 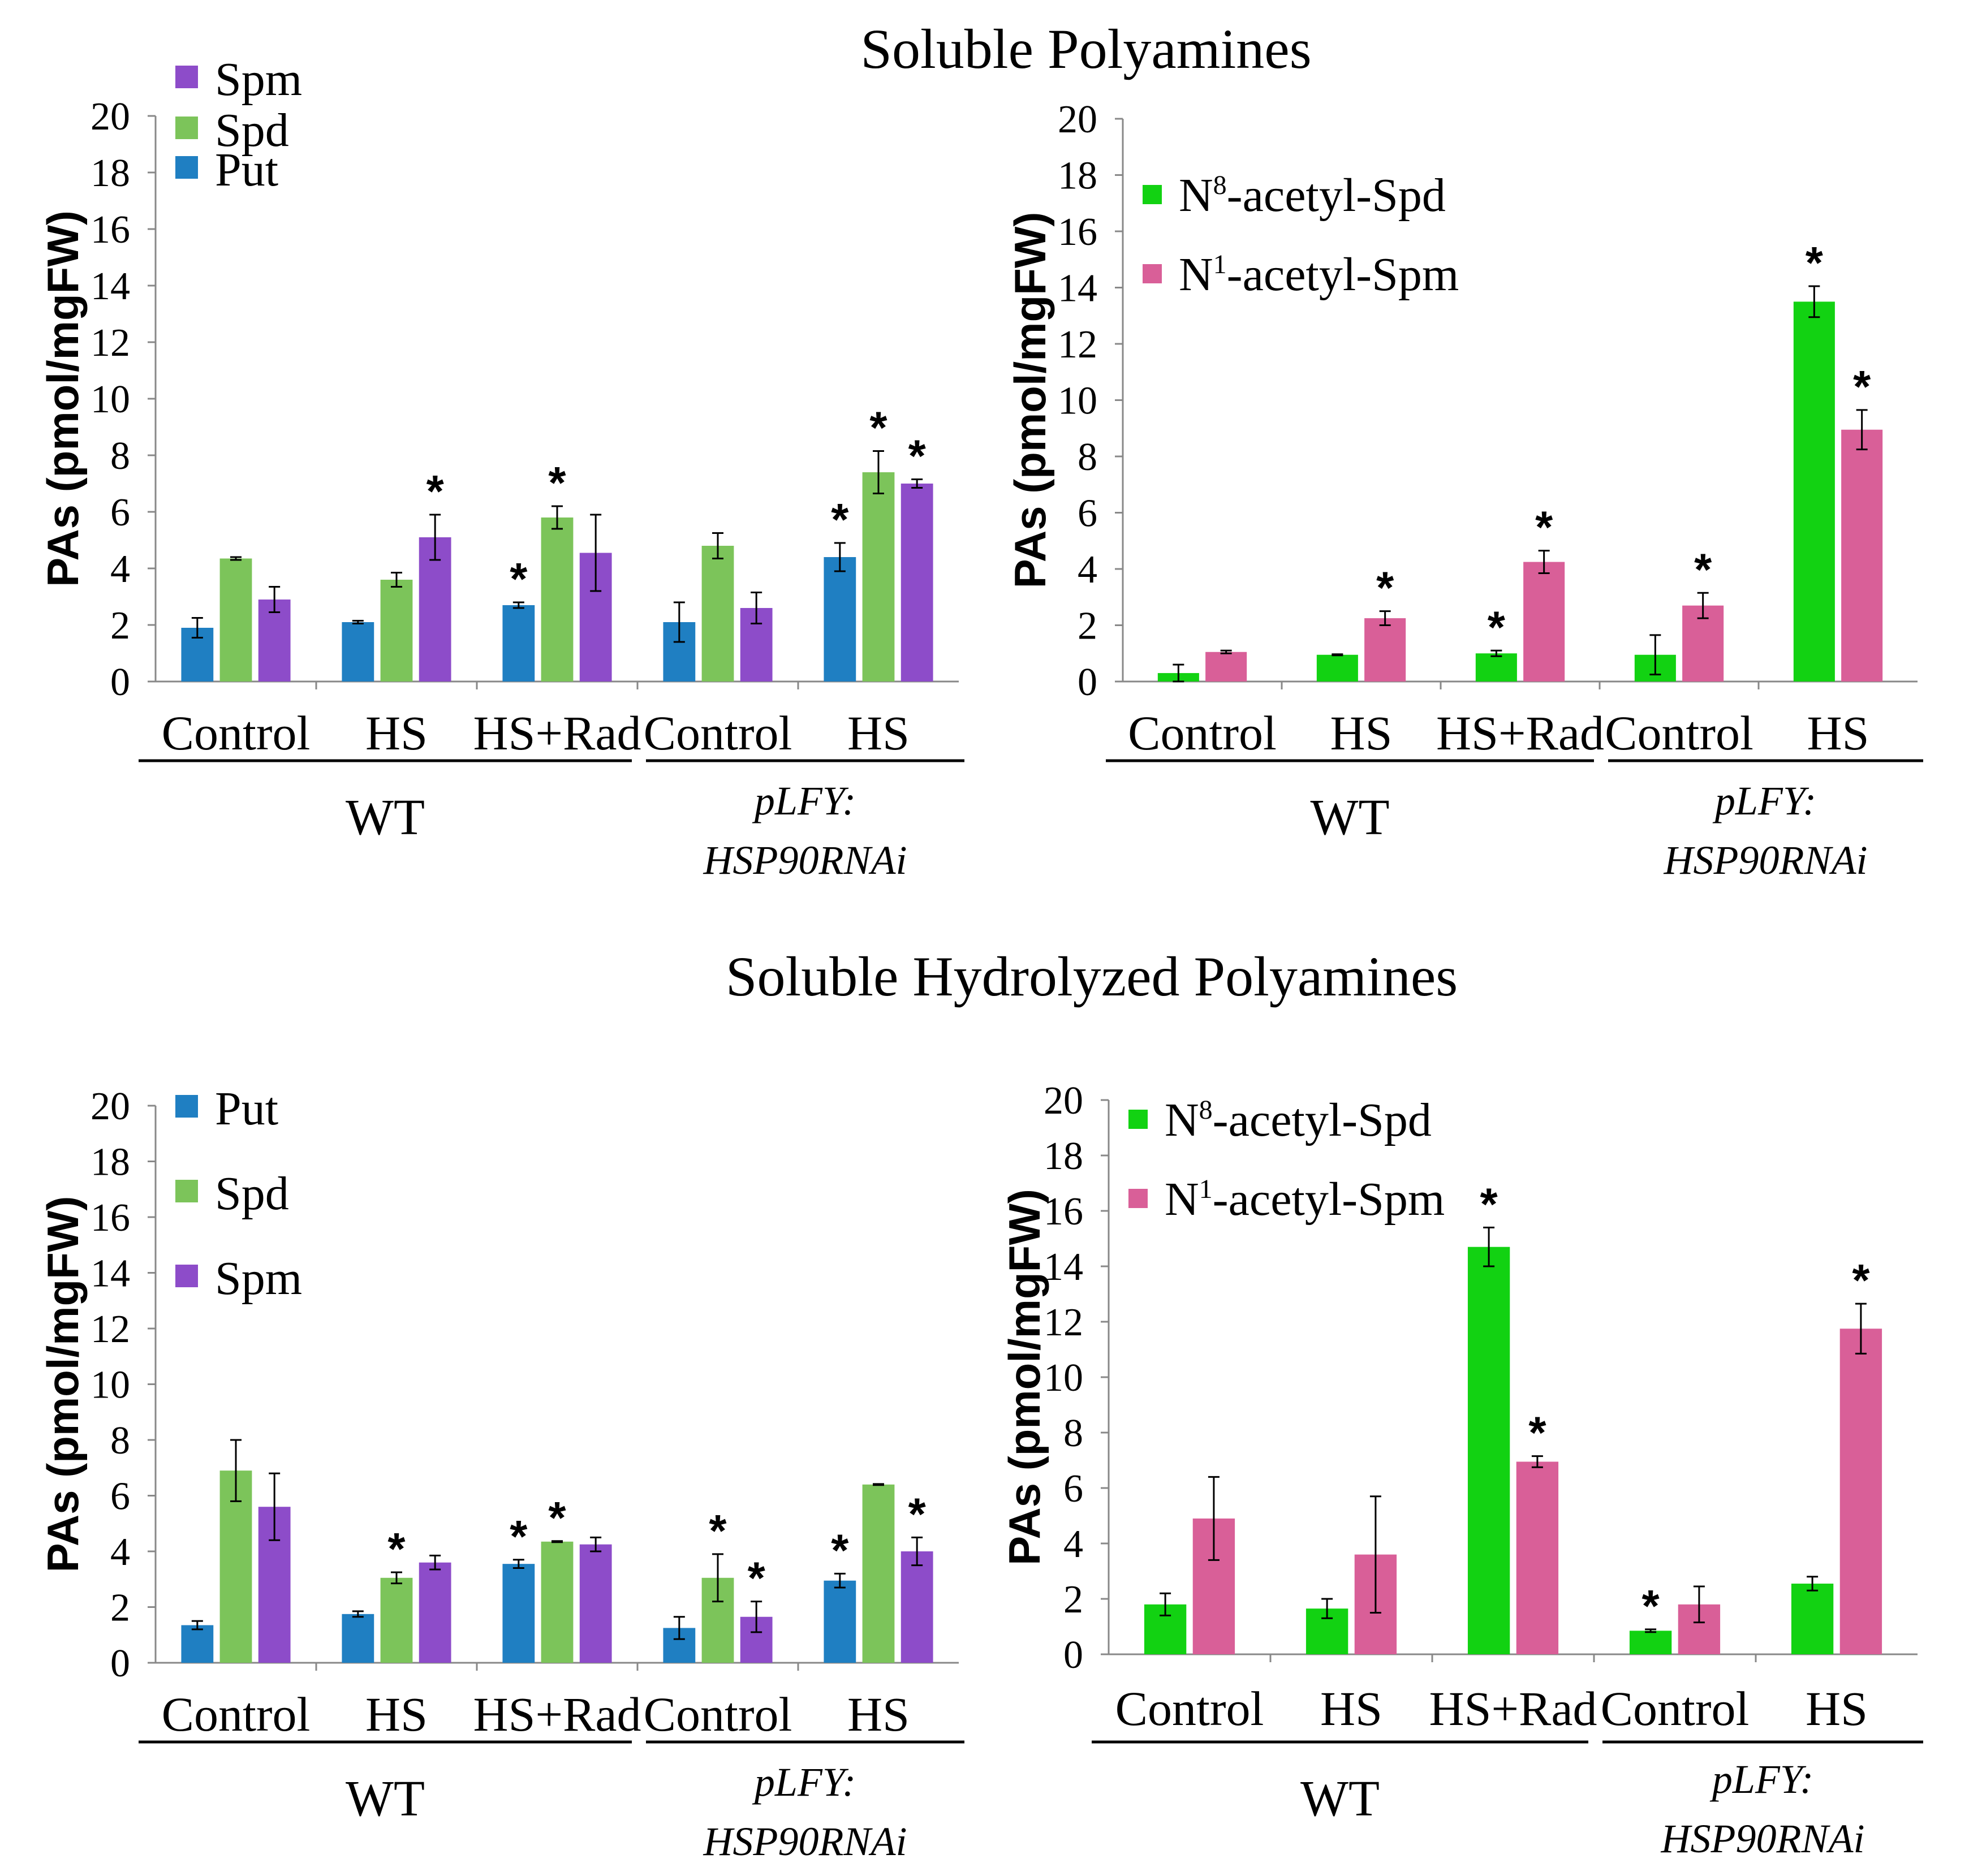 What do you see at coordinates (120, 512) in the screenshot?
I see `y-tick-label: 6` at bounding box center [120, 512].